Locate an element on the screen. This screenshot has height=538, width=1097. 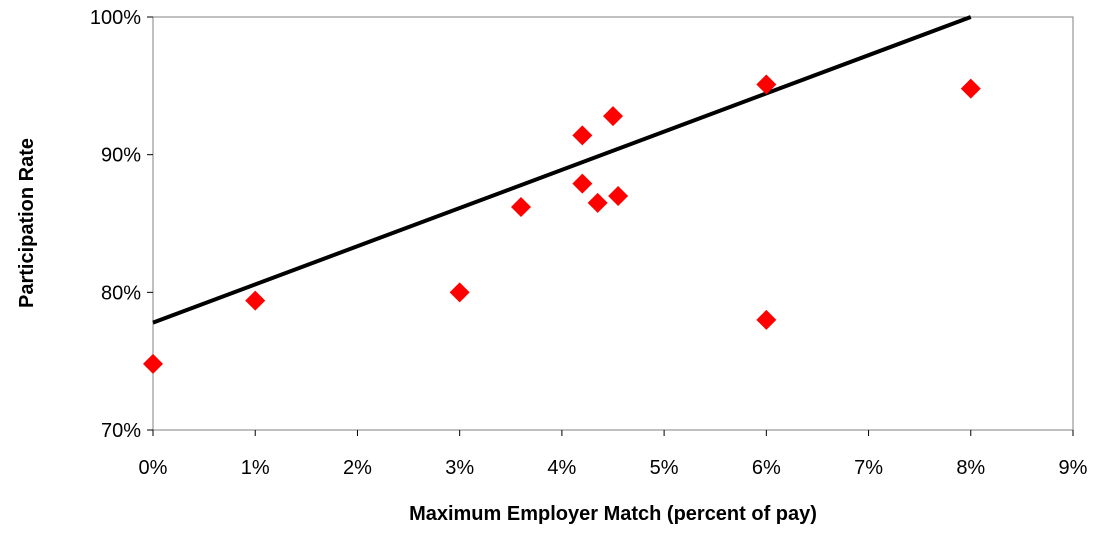
x-tick-label: 1% is located at coordinates (255, 468).